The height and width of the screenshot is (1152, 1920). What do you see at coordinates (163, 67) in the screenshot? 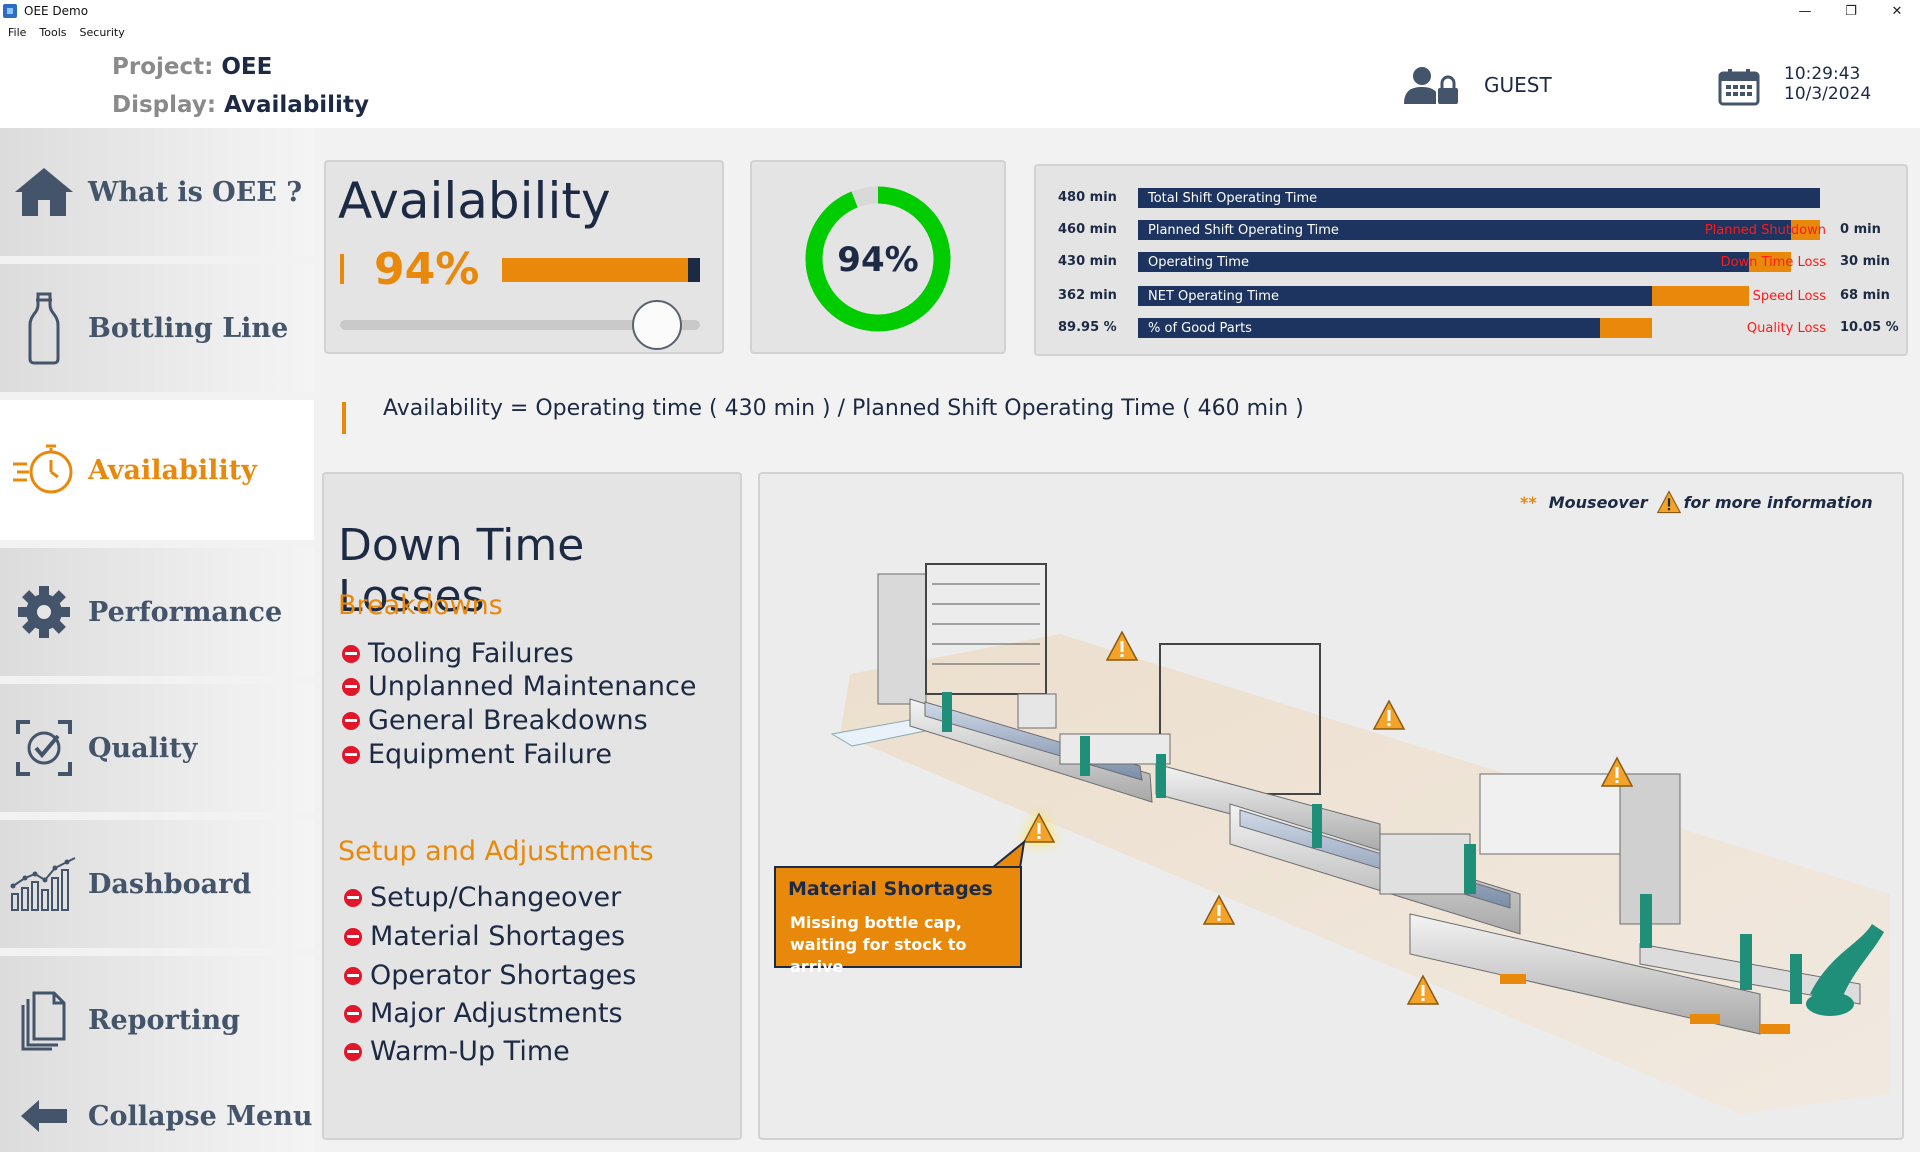
I see `project-label: Project:` at bounding box center [163, 67].